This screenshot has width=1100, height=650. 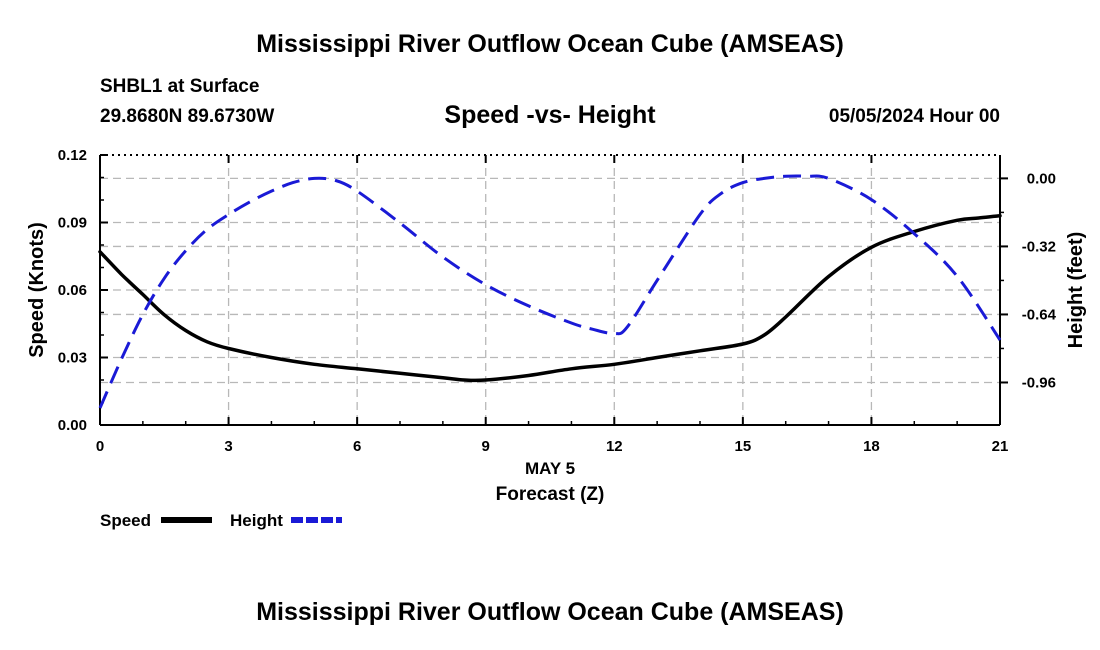 What do you see at coordinates (357, 446) in the screenshot?
I see `x-tick-label: 6` at bounding box center [357, 446].